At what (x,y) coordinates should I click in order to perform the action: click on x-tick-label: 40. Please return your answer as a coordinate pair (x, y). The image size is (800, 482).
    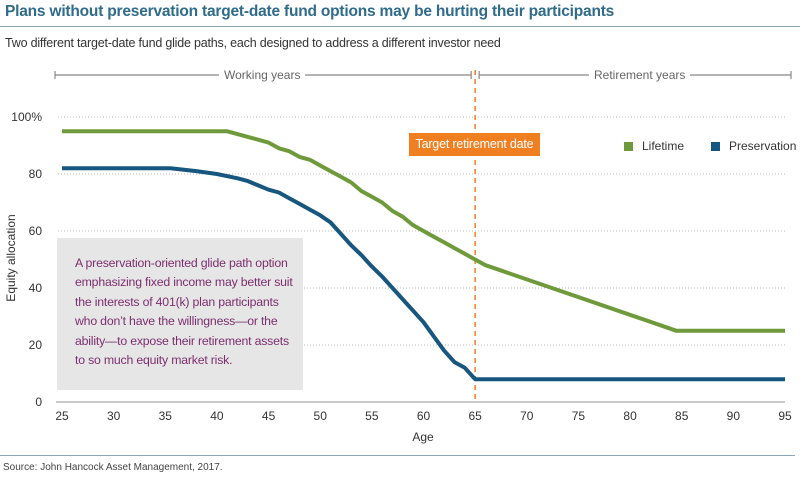
    Looking at the image, I should click on (217, 416).